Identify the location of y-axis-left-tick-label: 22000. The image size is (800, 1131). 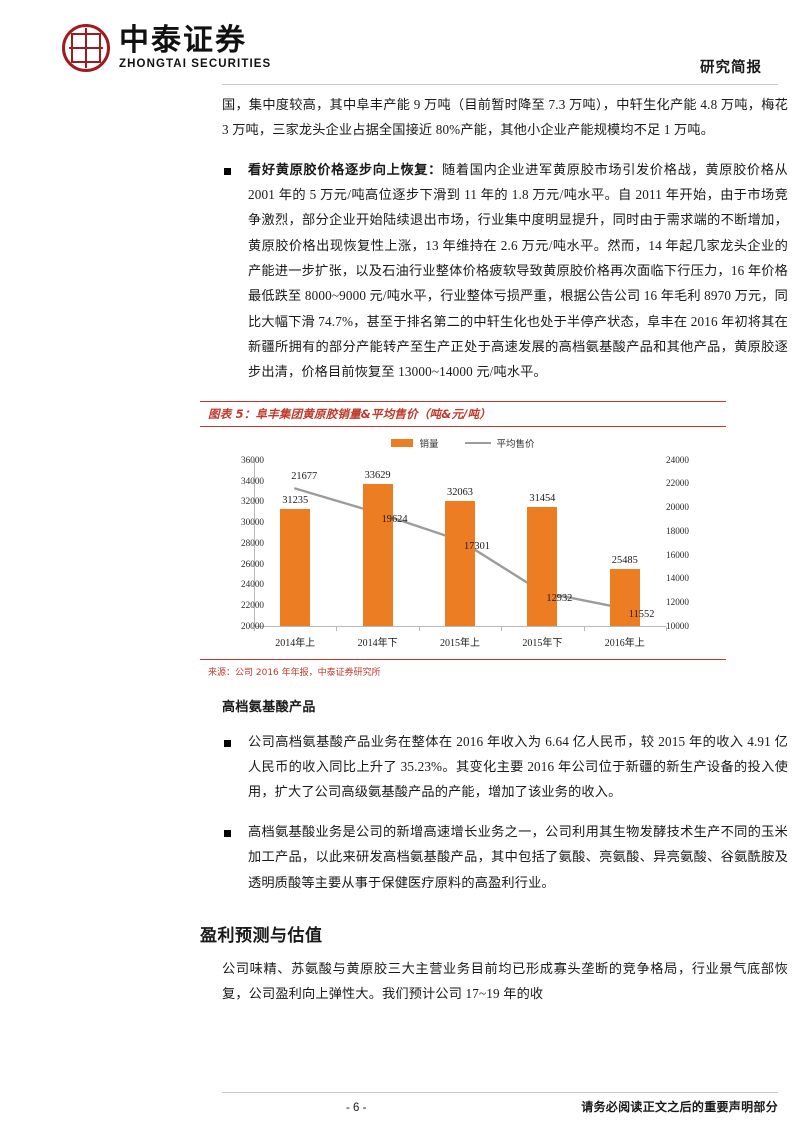
(252, 605).